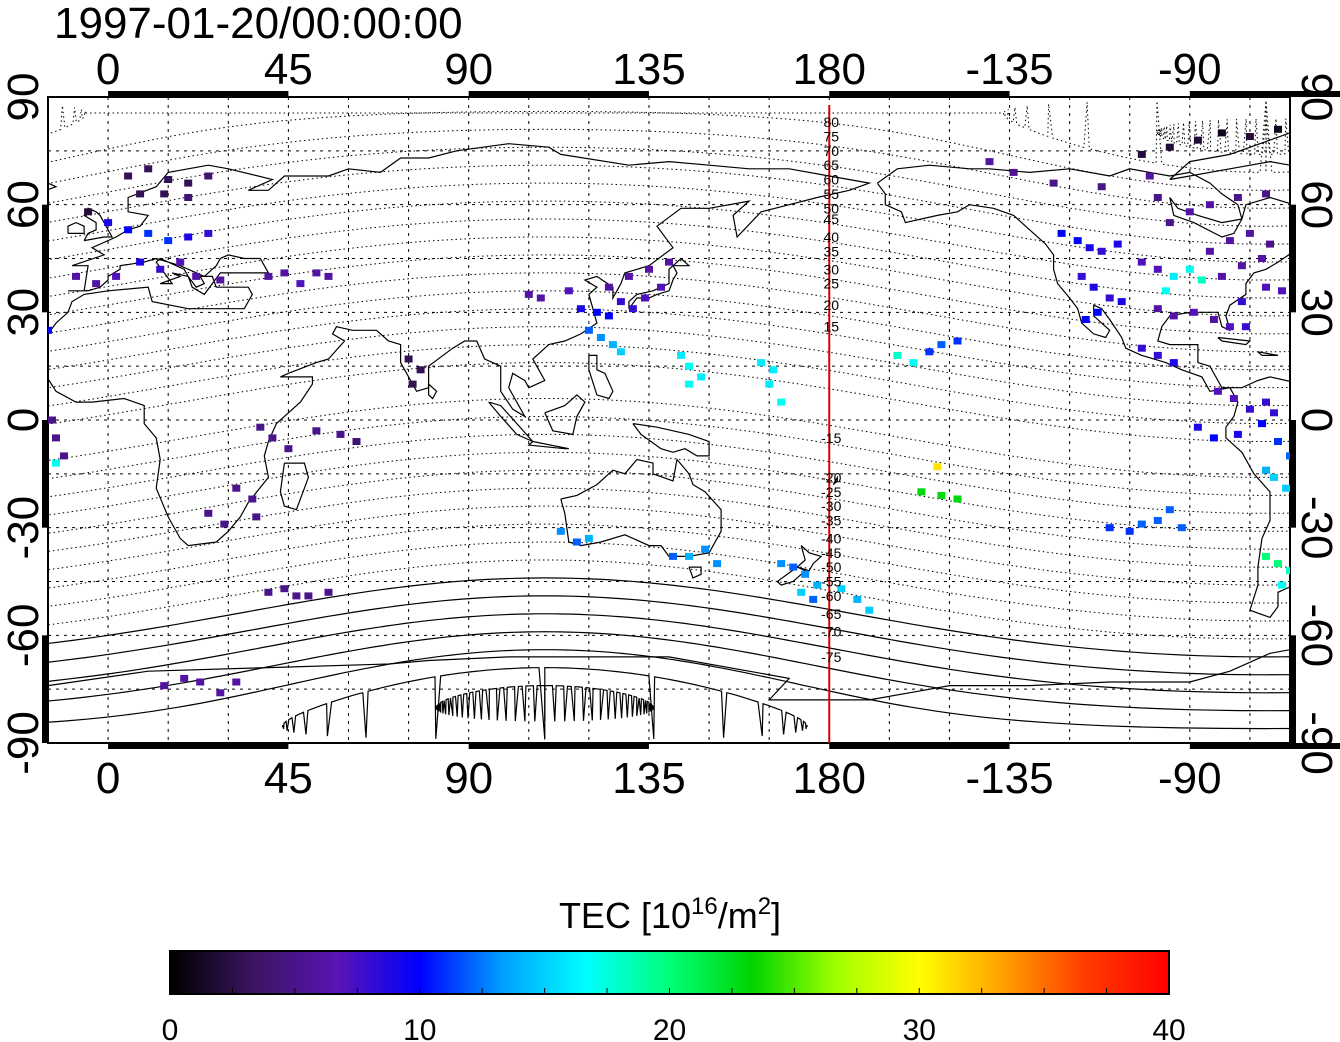  I want to click on y-tick-label-right: -60, so click(1316, 636).